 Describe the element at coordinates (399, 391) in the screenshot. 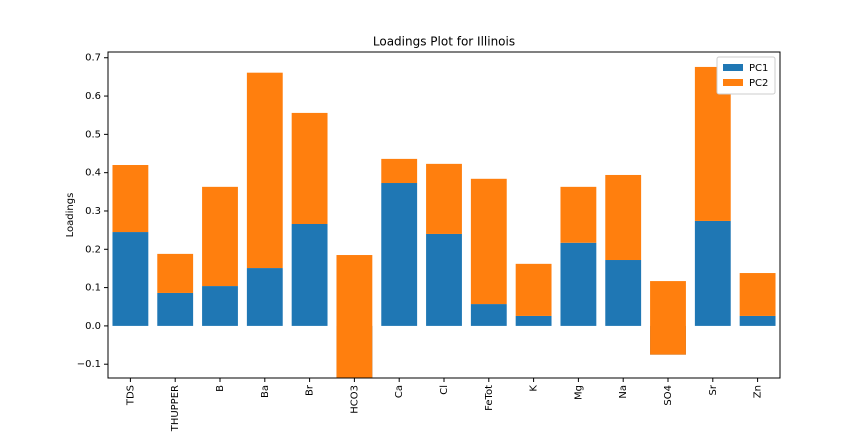

I see `x-tick-label: Ca` at that location.